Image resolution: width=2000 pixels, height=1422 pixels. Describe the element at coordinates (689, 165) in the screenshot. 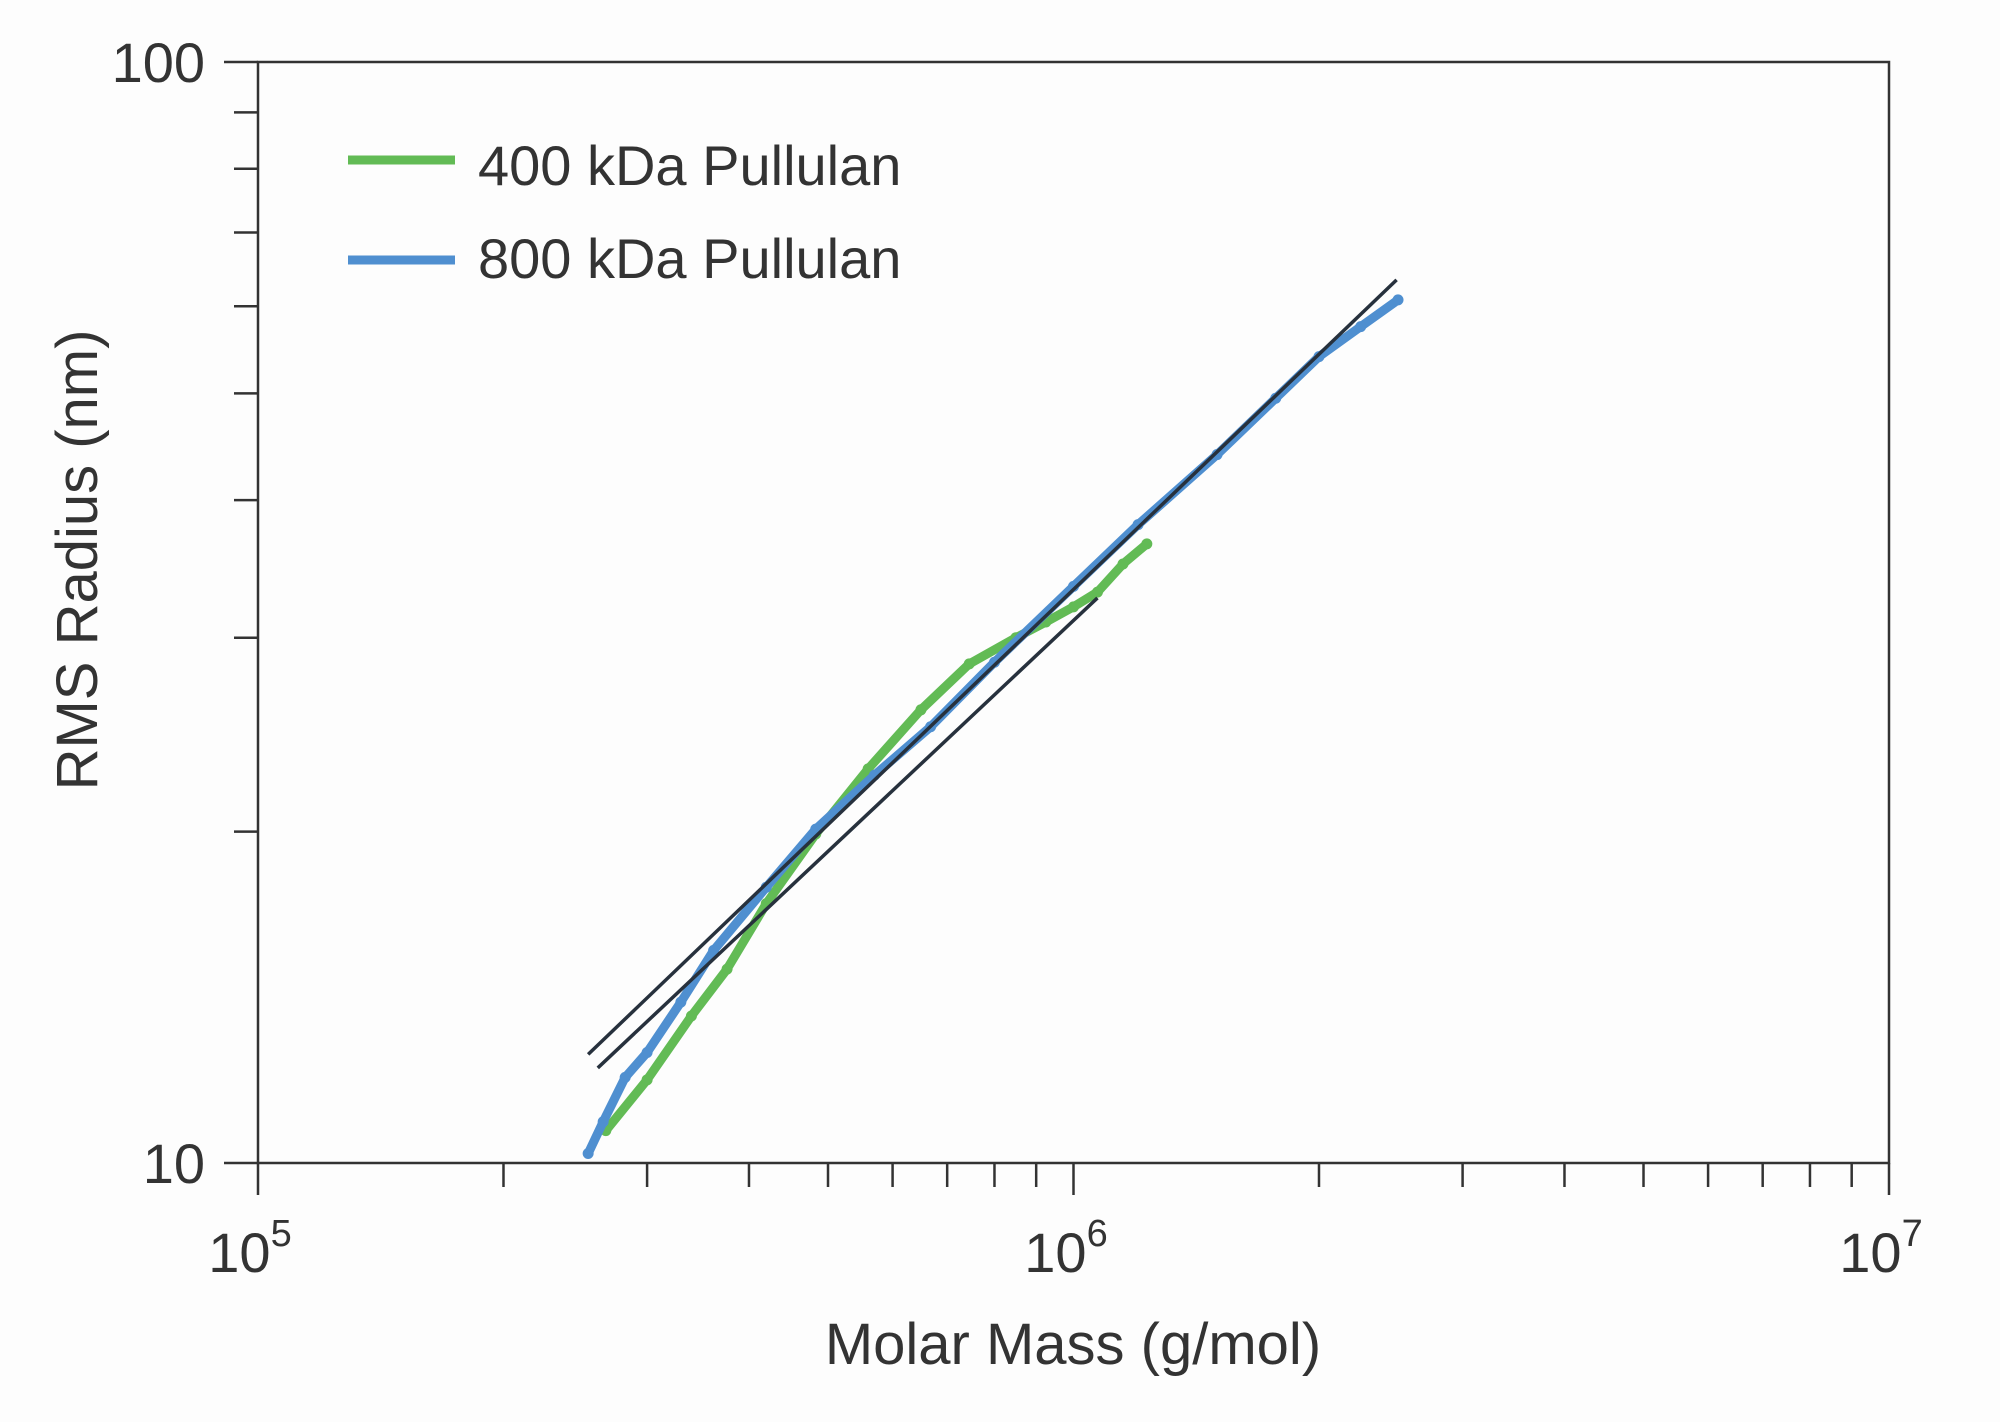

I see `legend-label-400kda: 400 kDa Pullulan` at that location.